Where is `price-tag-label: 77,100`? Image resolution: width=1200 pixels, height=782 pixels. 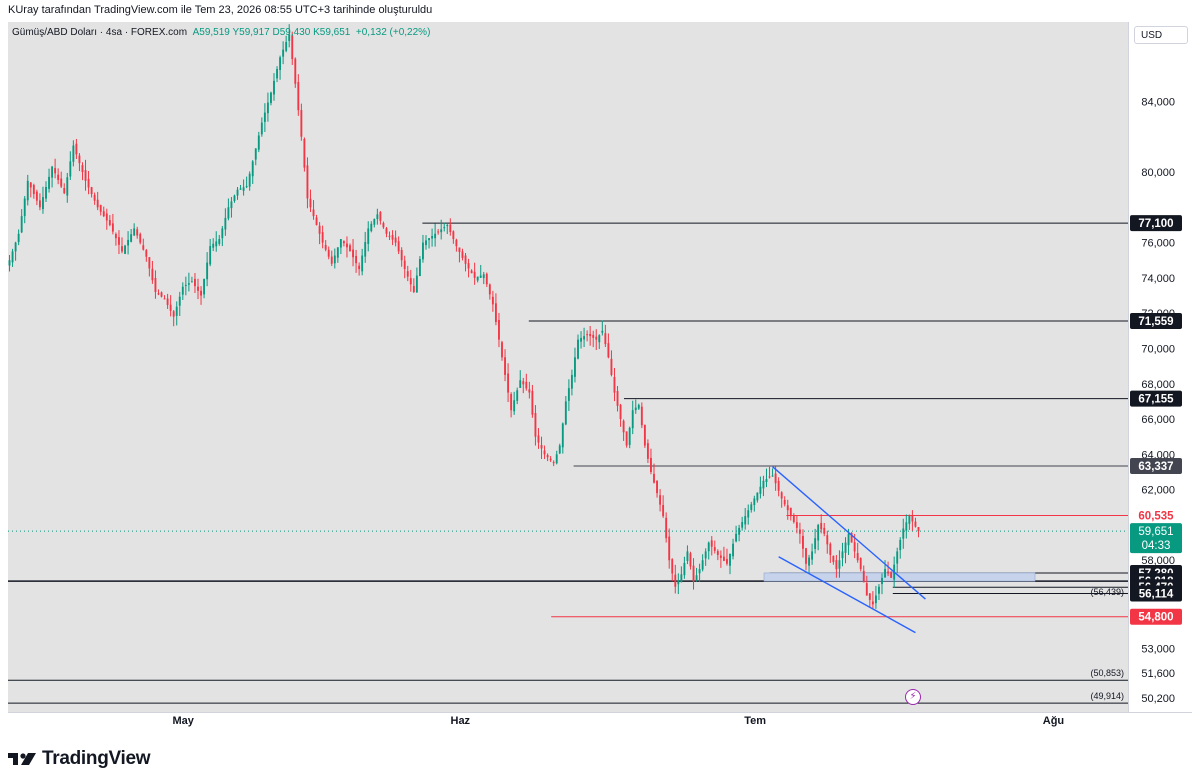
price-tag-label: 77,100 is located at coordinates (1155, 224).